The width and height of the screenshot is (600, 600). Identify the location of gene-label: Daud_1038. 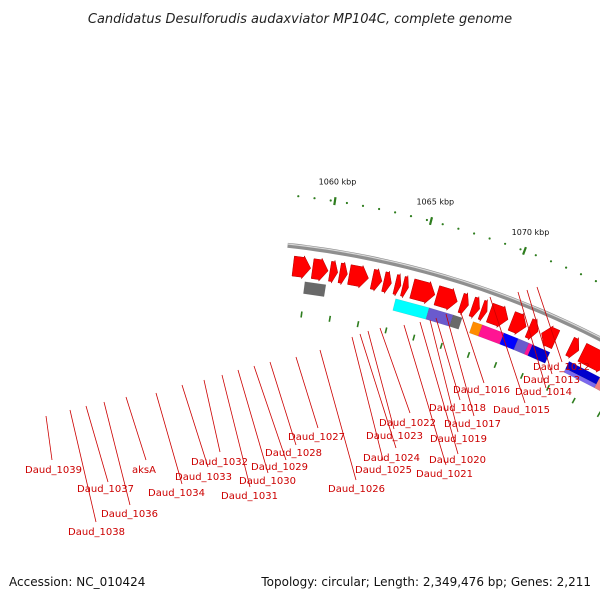
(96, 532).